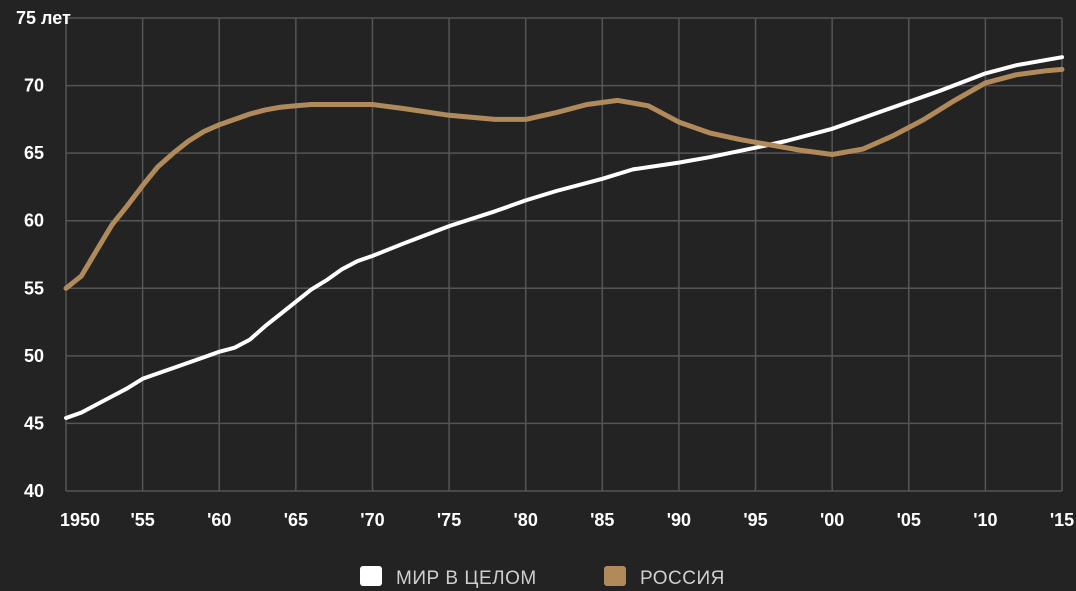 The width and height of the screenshot is (1076, 591). What do you see at coordinates (682, 578) in the screenshot?
I see `legend-label-russia: РОССИЯ` at bounding box center [682, 578].